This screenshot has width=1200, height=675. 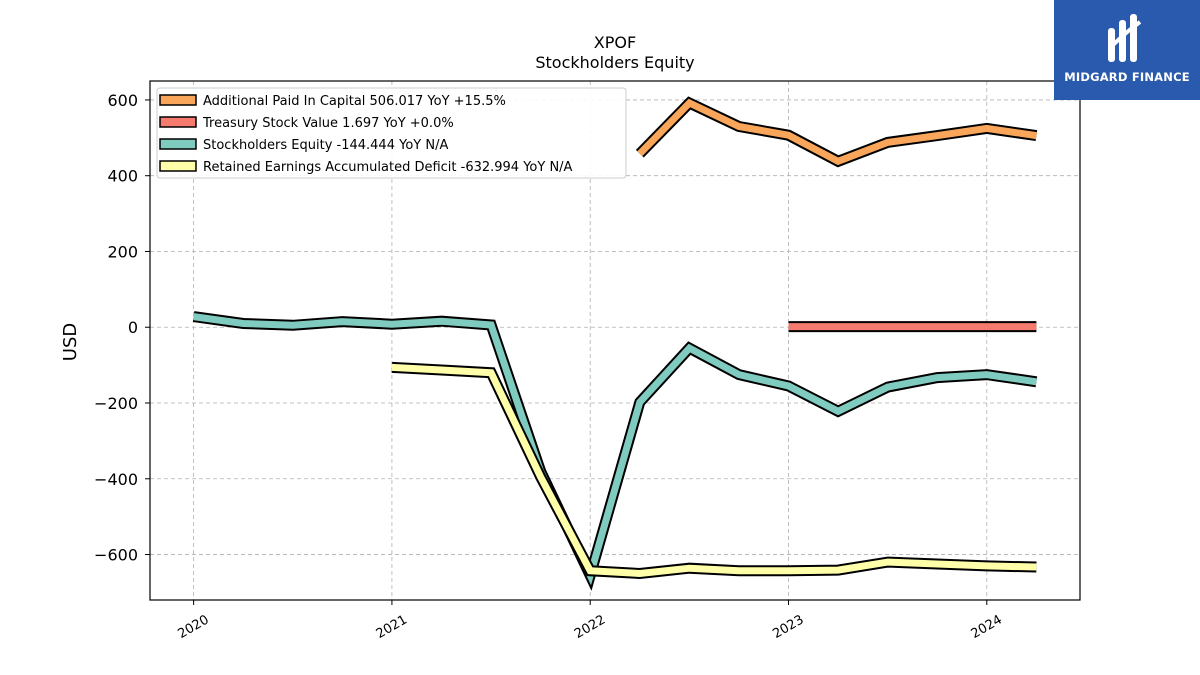 I want to click on logo-text: MIDGARD FINANCE, so click(x=1127, y=77).